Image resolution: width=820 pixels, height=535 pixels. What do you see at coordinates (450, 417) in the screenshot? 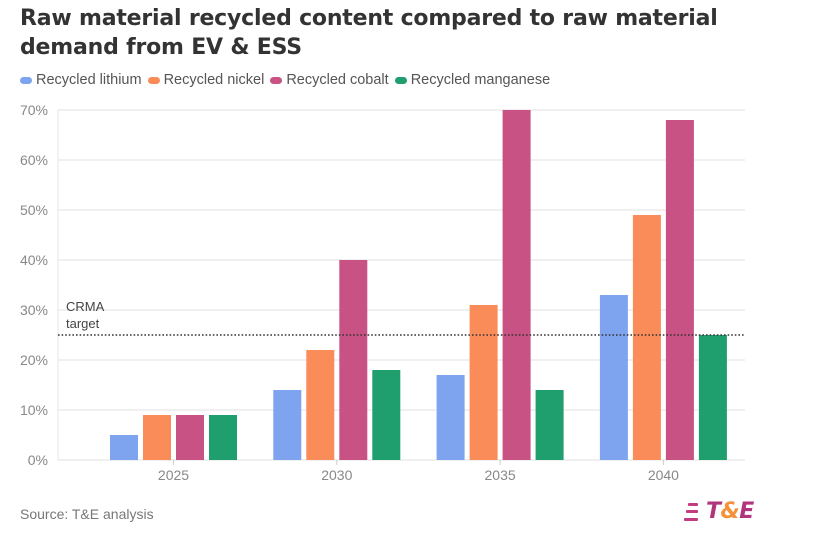
I see `bar-lithium-2035` at bounding box center [450, 417].